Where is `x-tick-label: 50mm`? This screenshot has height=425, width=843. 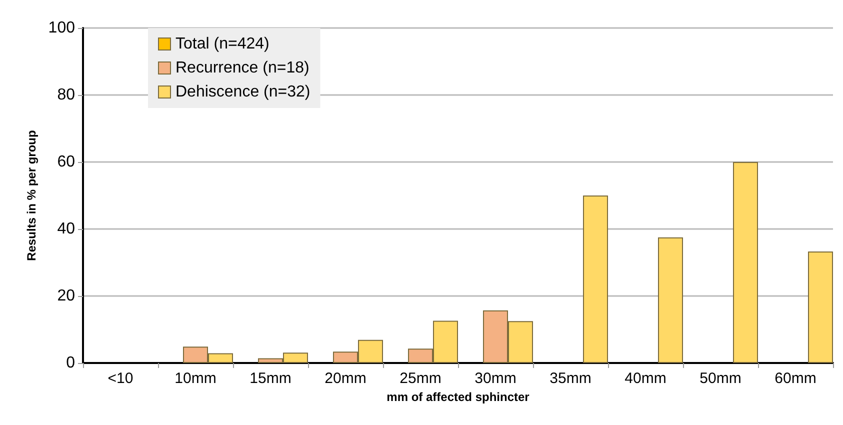 x-tick-label: 50mm is located at coordinates (721, 378).